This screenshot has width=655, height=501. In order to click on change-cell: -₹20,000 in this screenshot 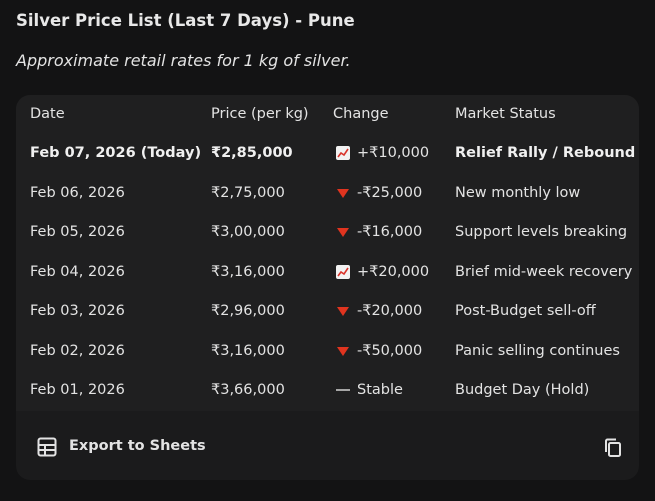, I will do `click(390, 311)`.